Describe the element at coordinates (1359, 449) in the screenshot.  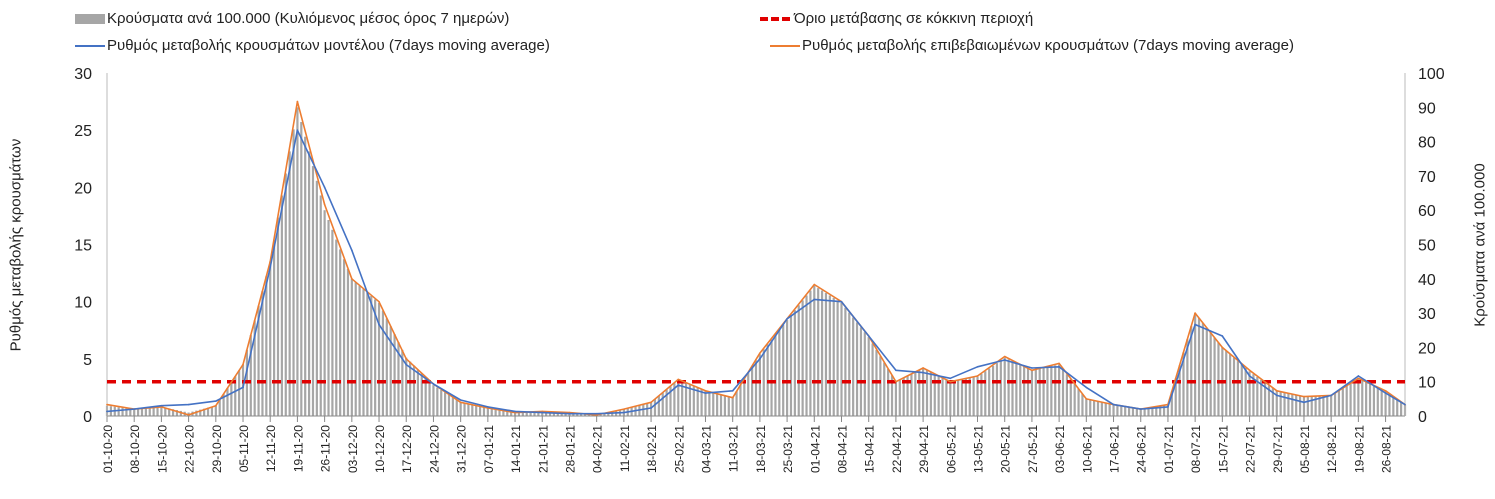
I see `x-tick-label: 19-08-21` at that location.